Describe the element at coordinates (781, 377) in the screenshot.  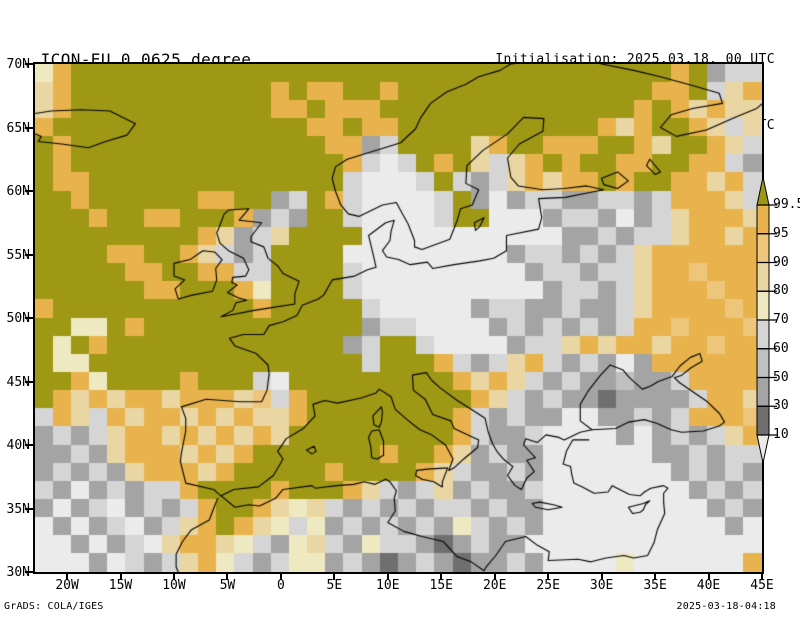
I see `colorbar-label-50: 50` at that location.